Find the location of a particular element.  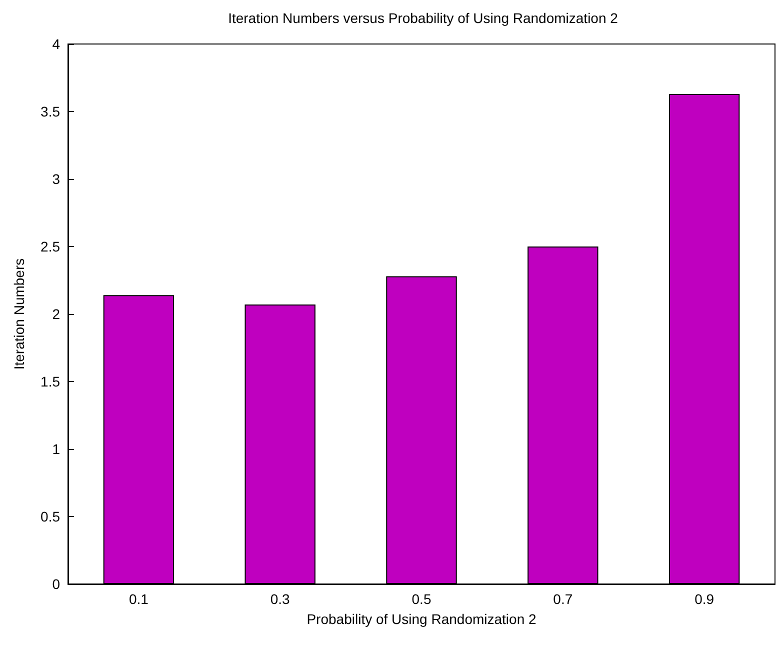

y-tick-label: 0.5 is located at coordinates (50, 516).